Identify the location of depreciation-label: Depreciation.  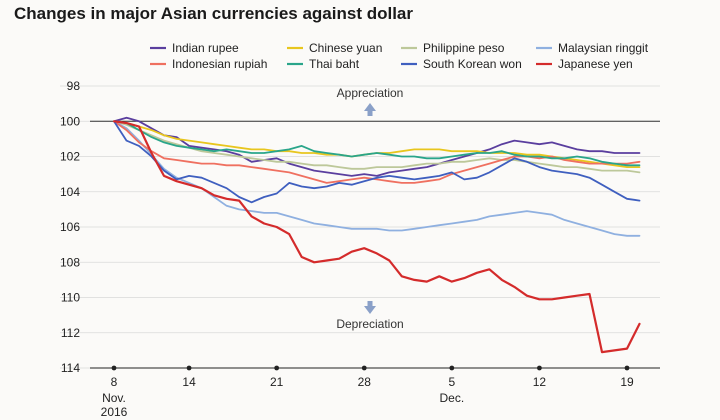
(369, 324).